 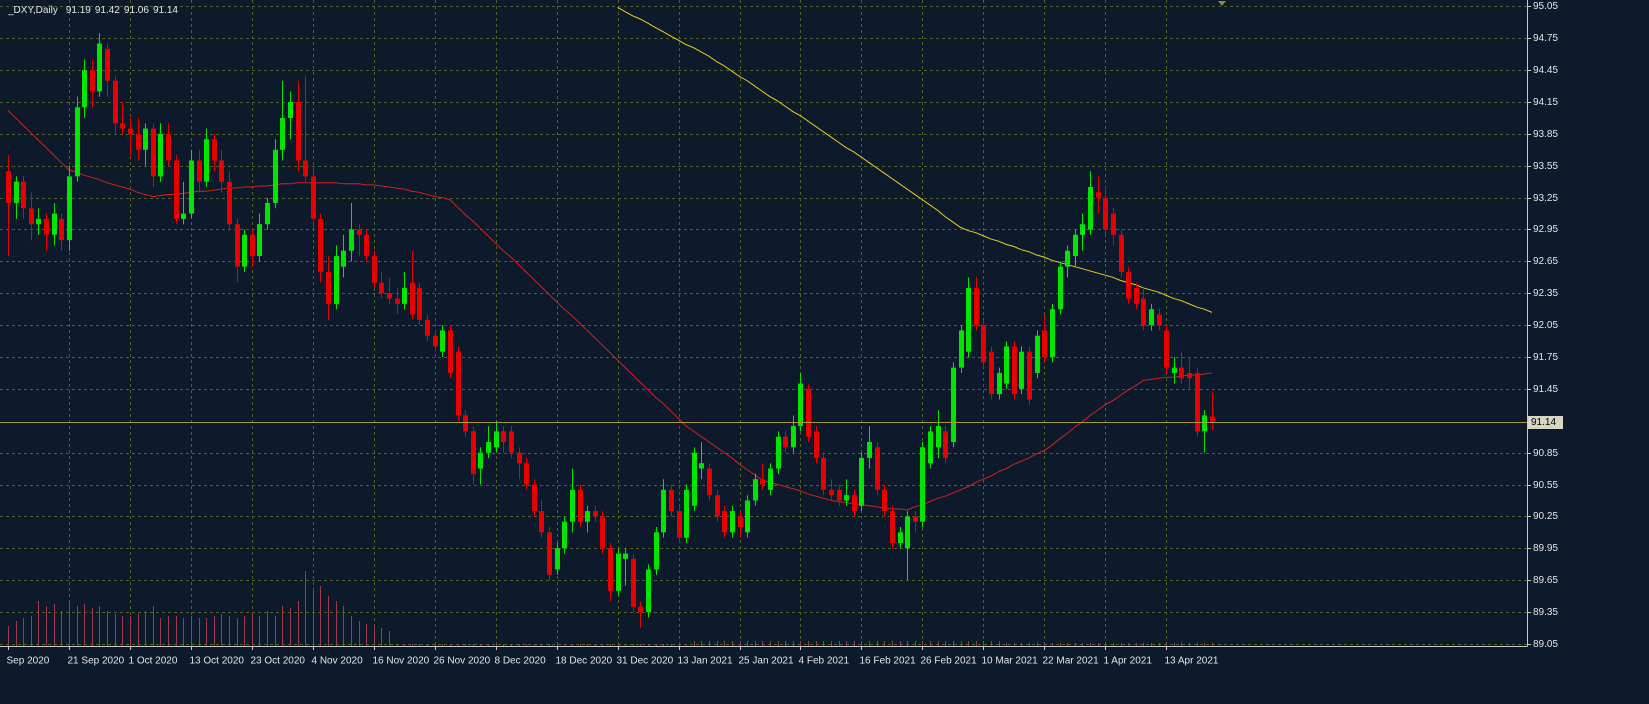 What do you see at coordinates (1545, 389) in the screenshot?
I see `y-tick-label: 91.45` at bounding box center [1545, 389].